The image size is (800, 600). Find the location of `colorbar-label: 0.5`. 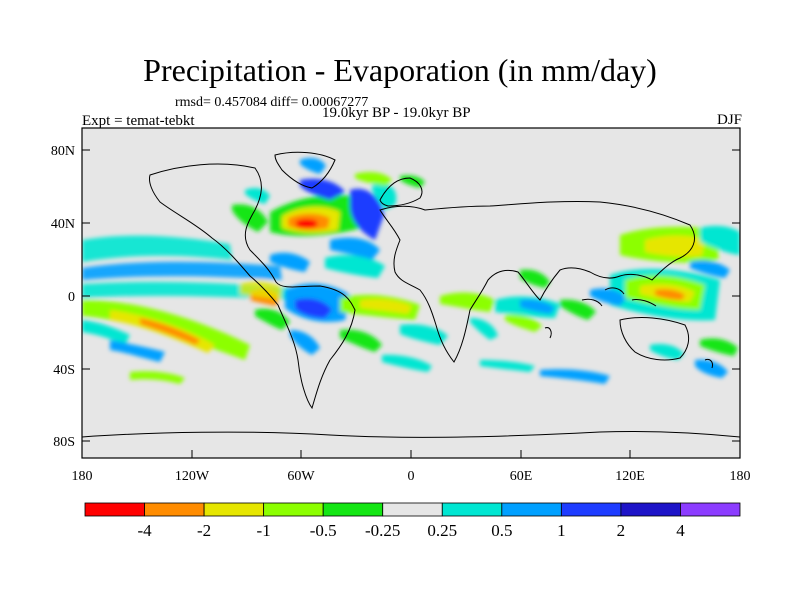

colorbar-label: 0.5 is located at coordinates (501, 530).